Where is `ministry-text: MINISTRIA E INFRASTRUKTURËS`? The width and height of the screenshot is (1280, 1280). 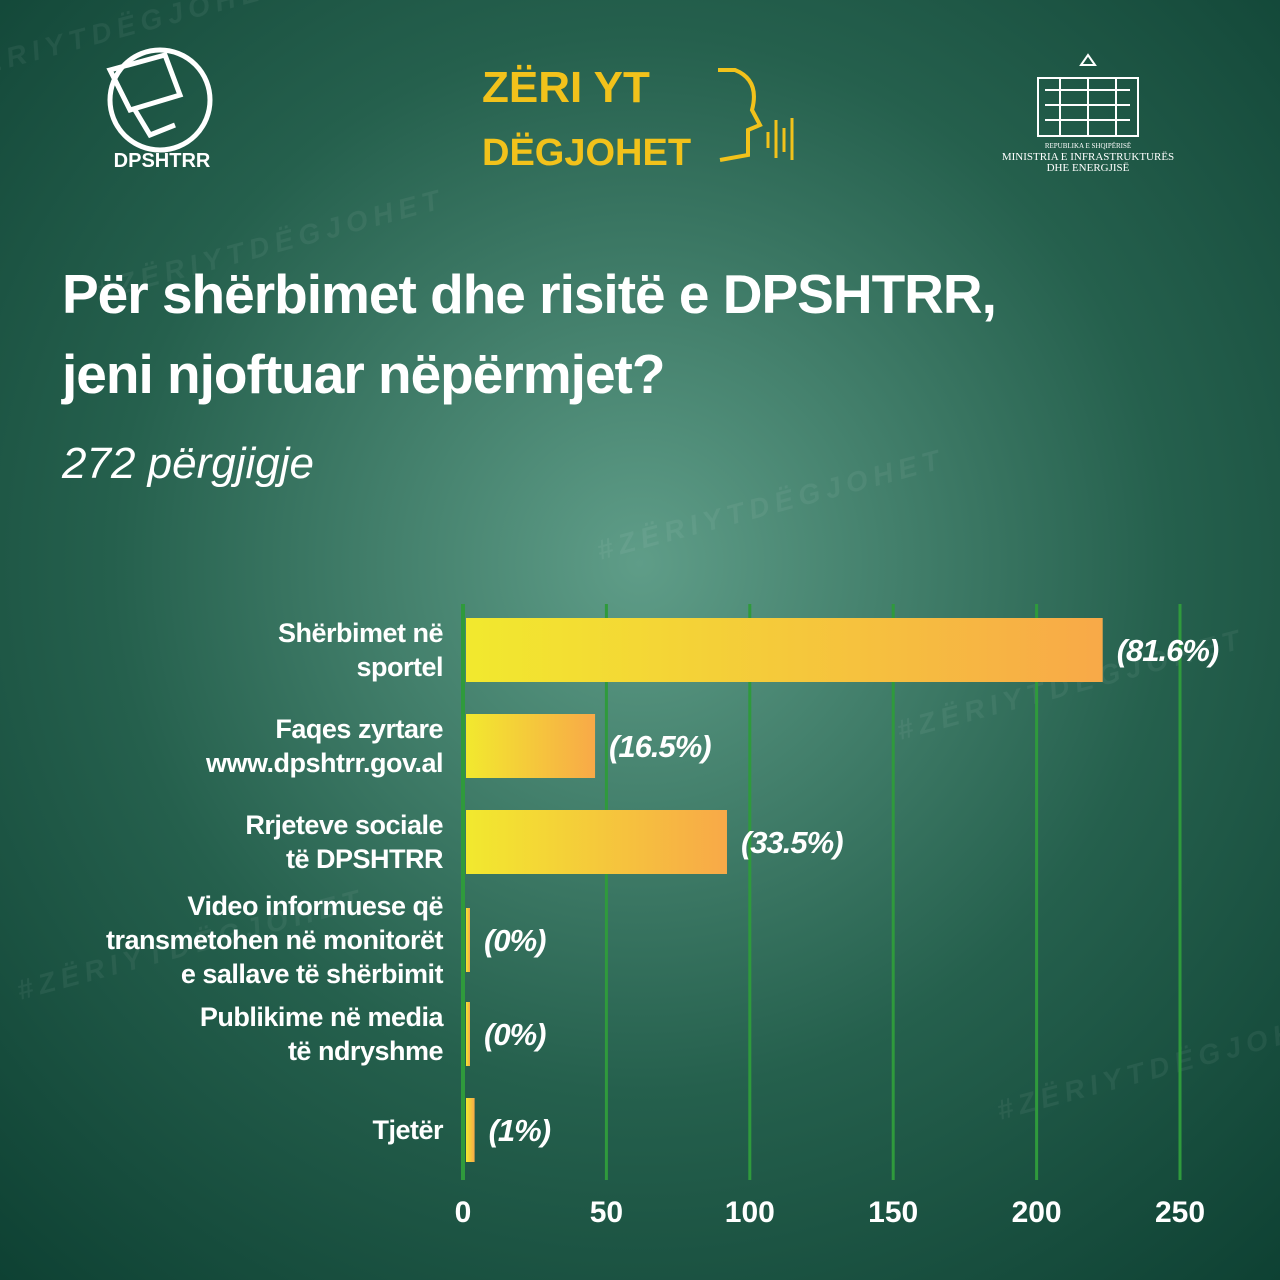 ministry-text: MINISTRIA E INFRASTRUKTURËS is located at coordinates (1088, 157).